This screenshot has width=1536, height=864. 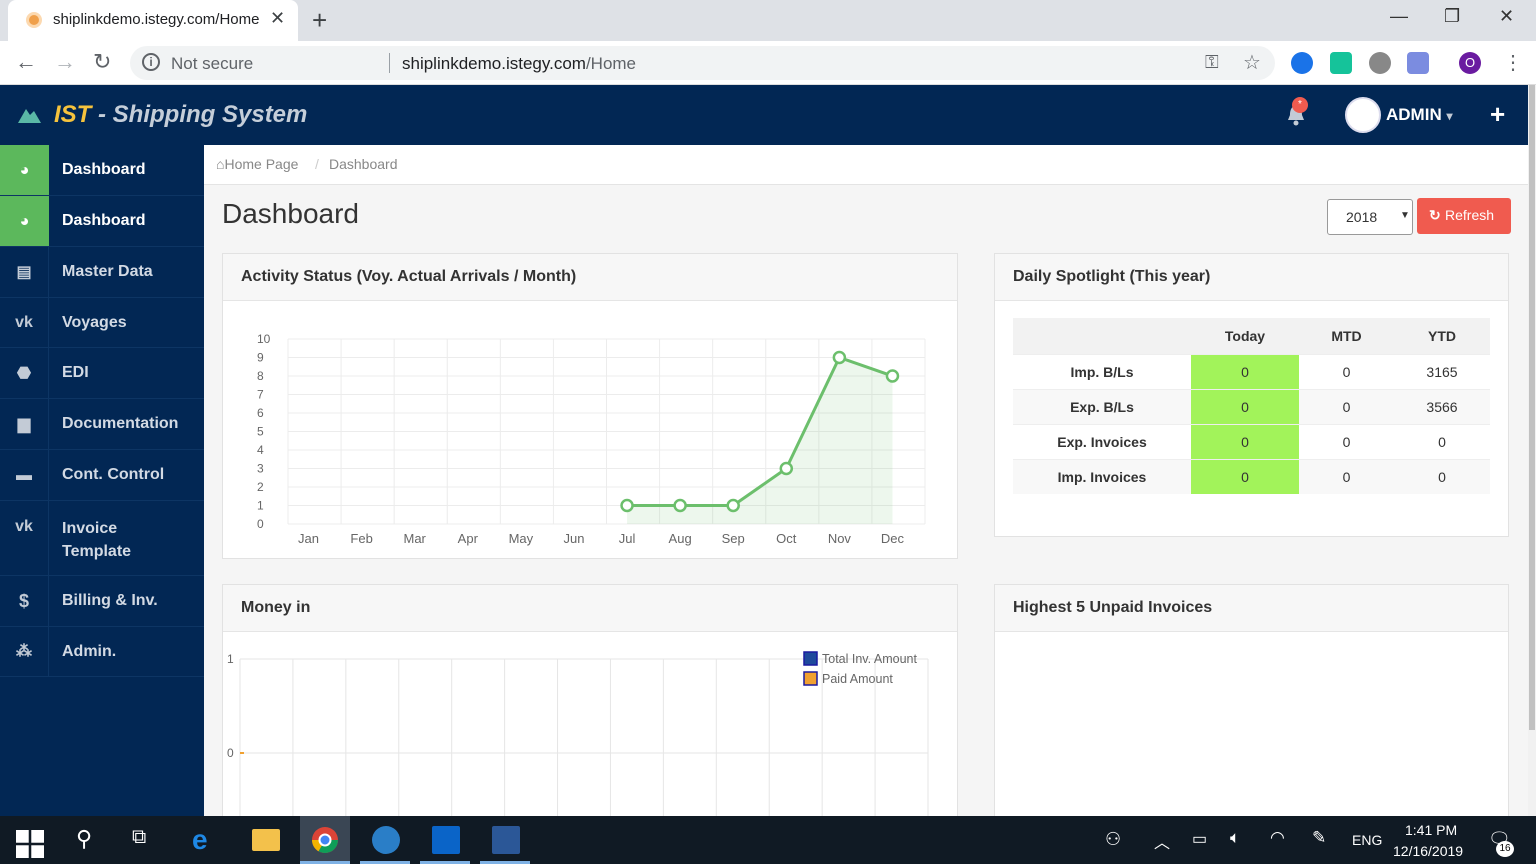 What do you see at coordinates (139, 837) in the screenshot?
I see `task-view-icon: ⧉` at bounding box center [139, 837].